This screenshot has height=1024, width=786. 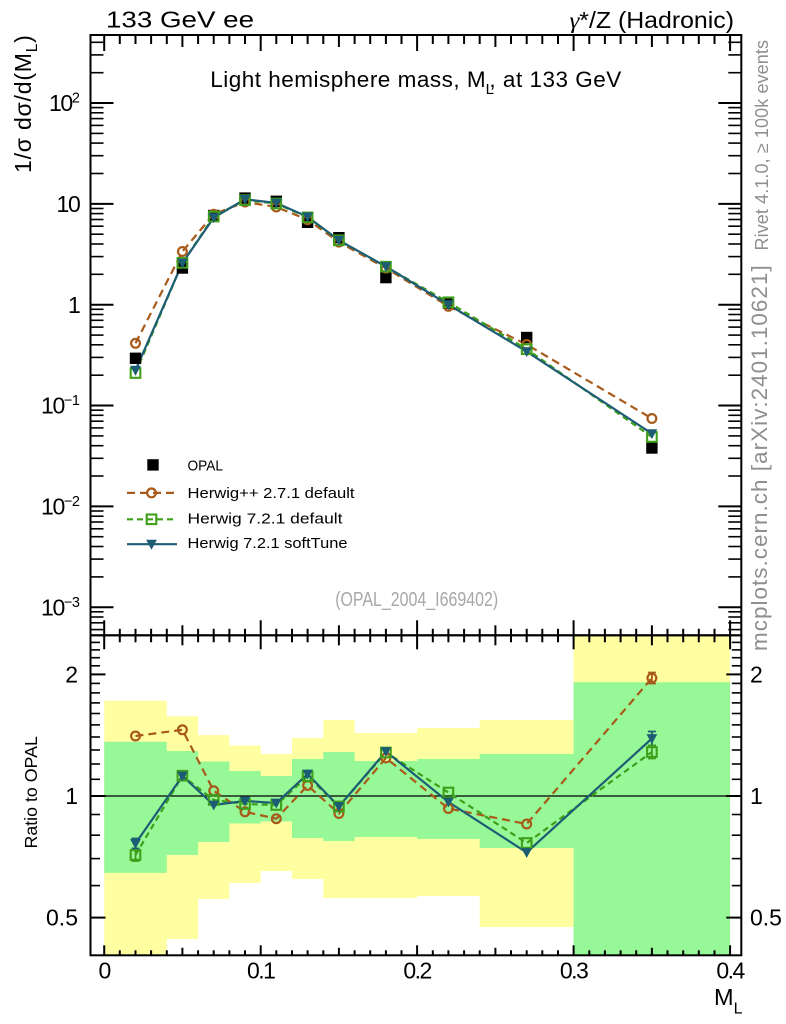 What do you see at coordinates (759, 457) in the screenshot?
I see `svg-text:mcplots.cern.ch [arXiv:2401.10: mcplots.cern.ch [arXiv:2401.10621]` at bounding box center [759, 457].